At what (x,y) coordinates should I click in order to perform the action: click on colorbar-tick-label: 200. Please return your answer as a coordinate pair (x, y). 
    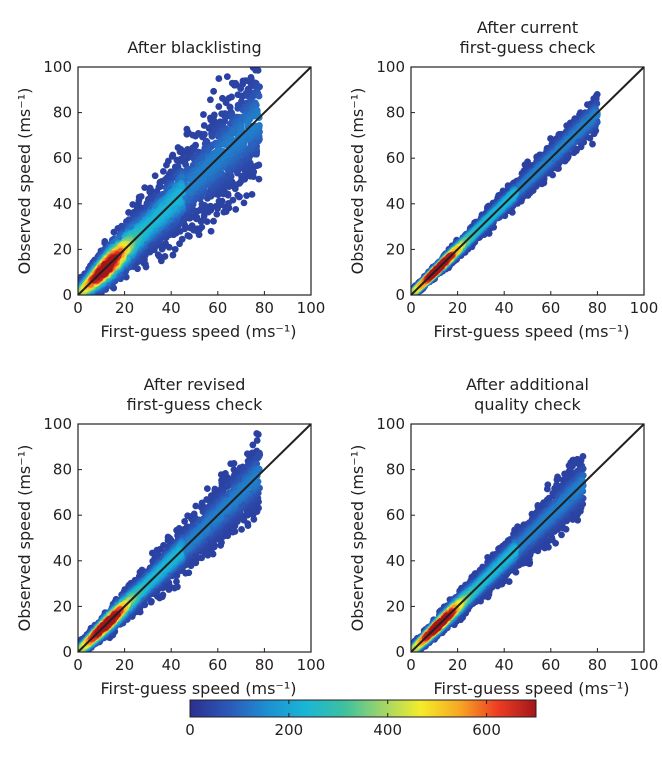
    Looking at the image, I should click on (289, 730).